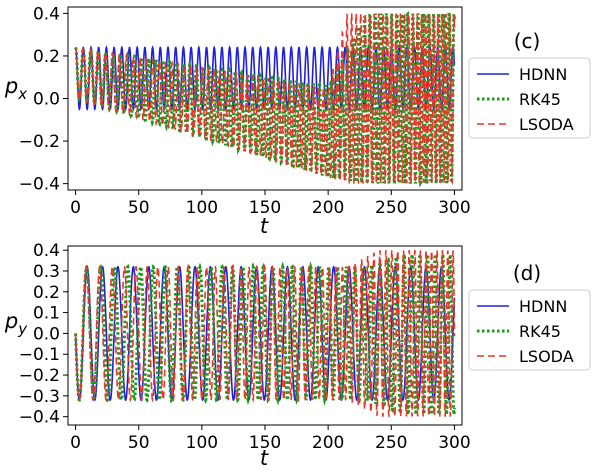 The image size is (594, 473). I want to click on y-tick-label: −0.3, so click(39, 397).